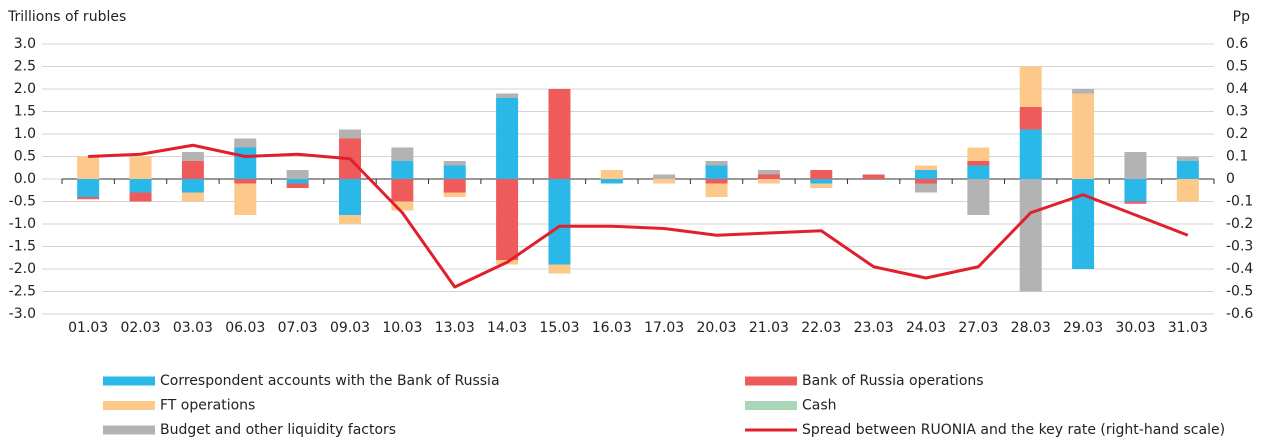 Image resolution: width=1278 pixels, height=443 pixels. What do you see at coordinates (66, 17) in the screenshot?
I see `y-axis-label: Trillions of rubles` at bounding box center [66, 17].